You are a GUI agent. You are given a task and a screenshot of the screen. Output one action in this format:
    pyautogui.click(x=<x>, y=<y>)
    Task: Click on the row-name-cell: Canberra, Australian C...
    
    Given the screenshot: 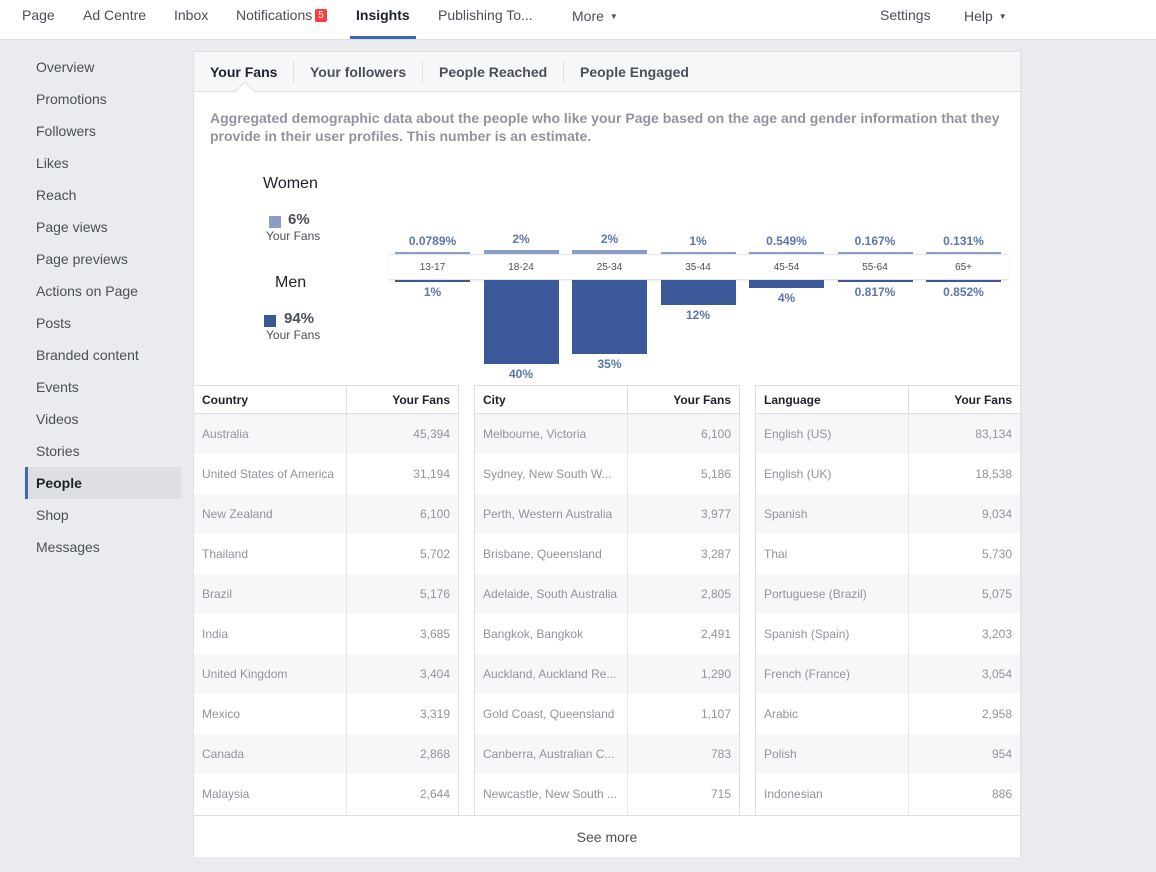 What is the action you would take?
    pyautogui.click(x=551, y=754)
    